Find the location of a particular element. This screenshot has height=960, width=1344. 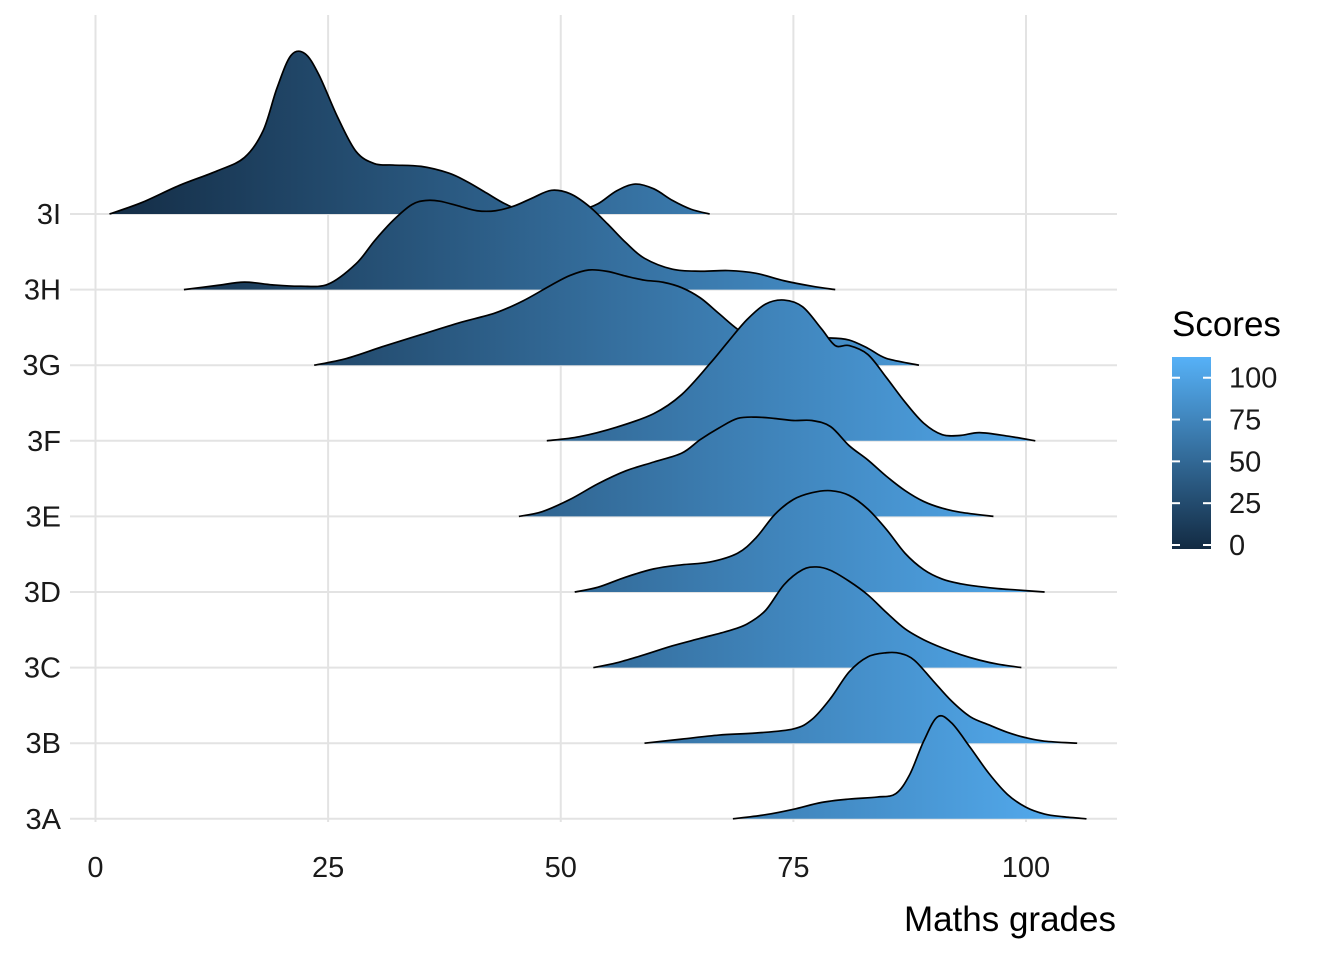

ridge-fill-3G is located at coordinates (616, 317).